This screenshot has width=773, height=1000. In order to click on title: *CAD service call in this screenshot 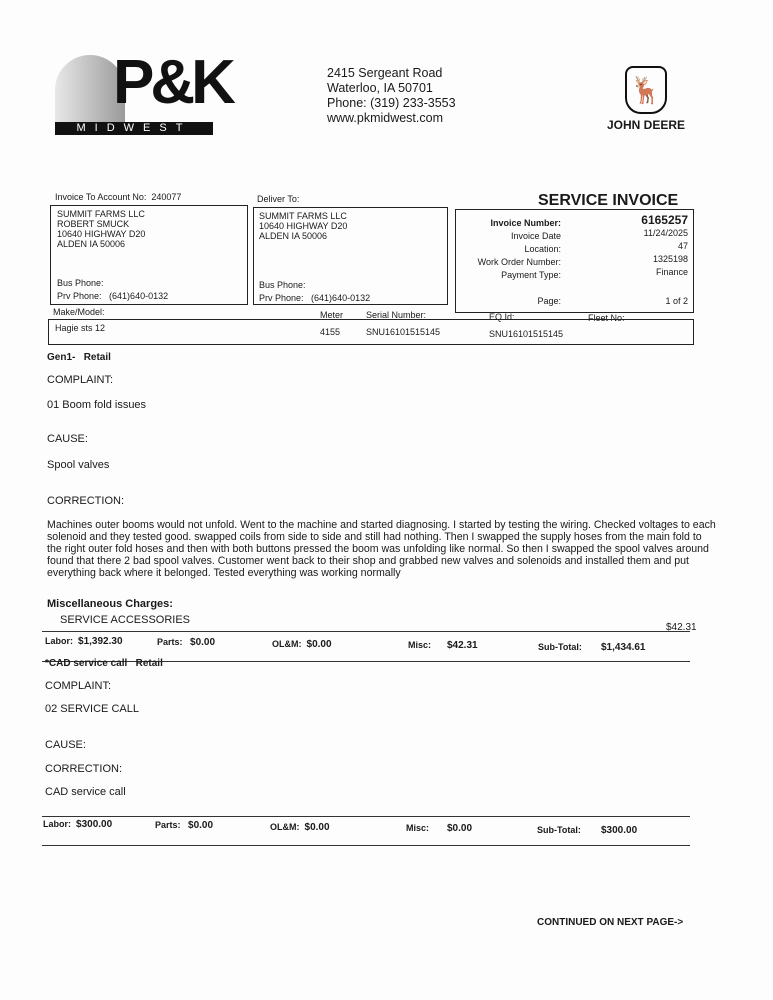, I will do `click(86, 663)`.